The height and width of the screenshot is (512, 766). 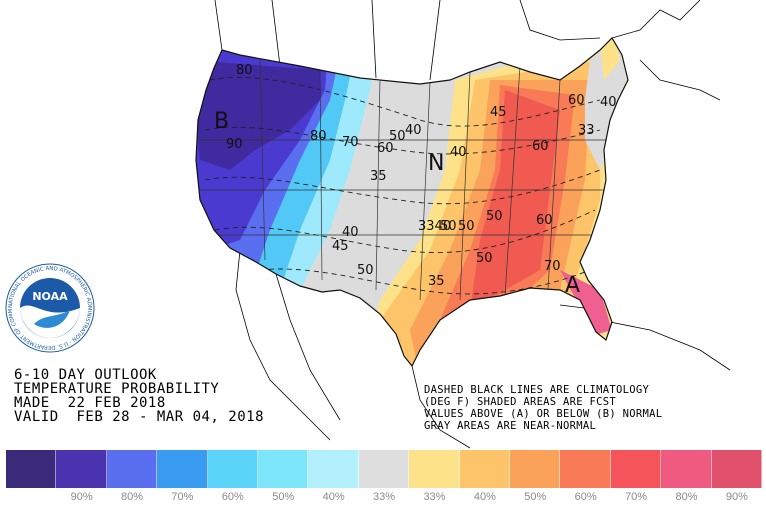 What do you see at coordinates (234, 144) in the screenshot?
I see `contour-label: 90` at bounding box center [234, 144].